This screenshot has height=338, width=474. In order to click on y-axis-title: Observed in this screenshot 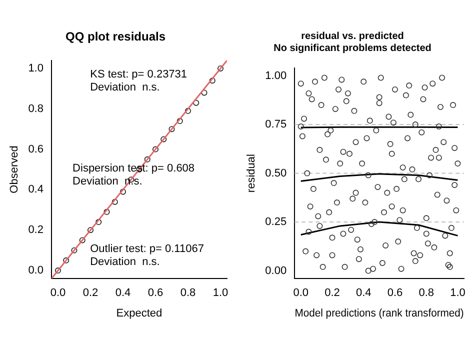, I will do `click(14, 170)`.